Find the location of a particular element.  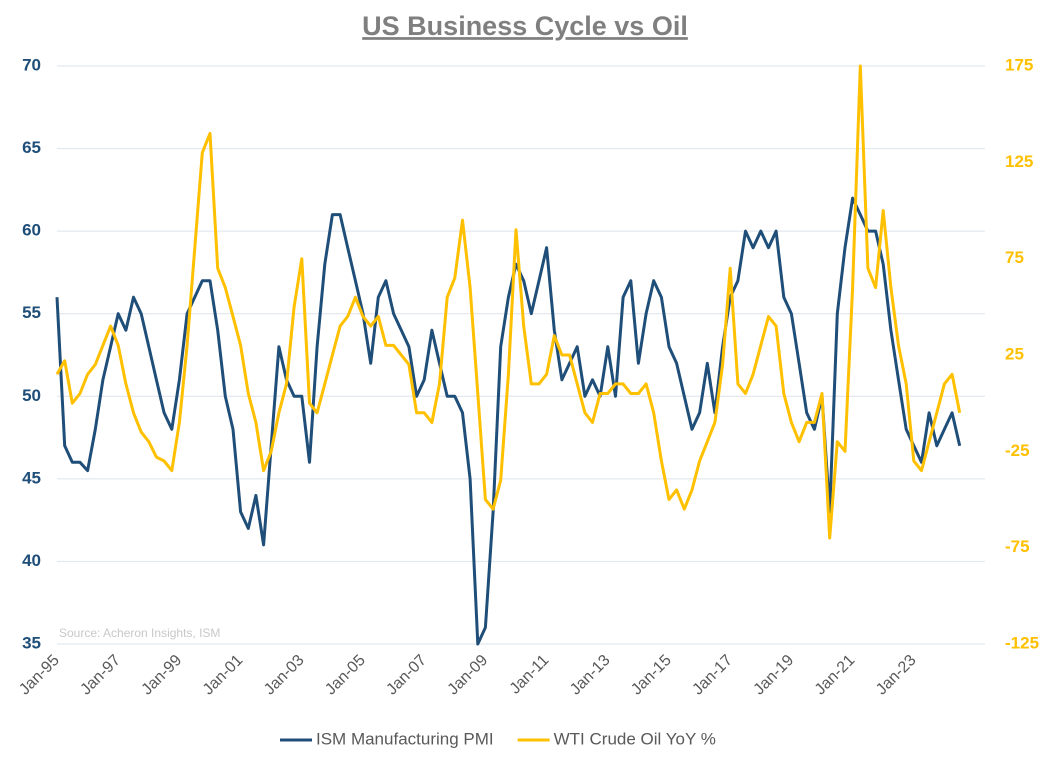

y2-tick-label: 25 is located at coordinates (1014, 353).